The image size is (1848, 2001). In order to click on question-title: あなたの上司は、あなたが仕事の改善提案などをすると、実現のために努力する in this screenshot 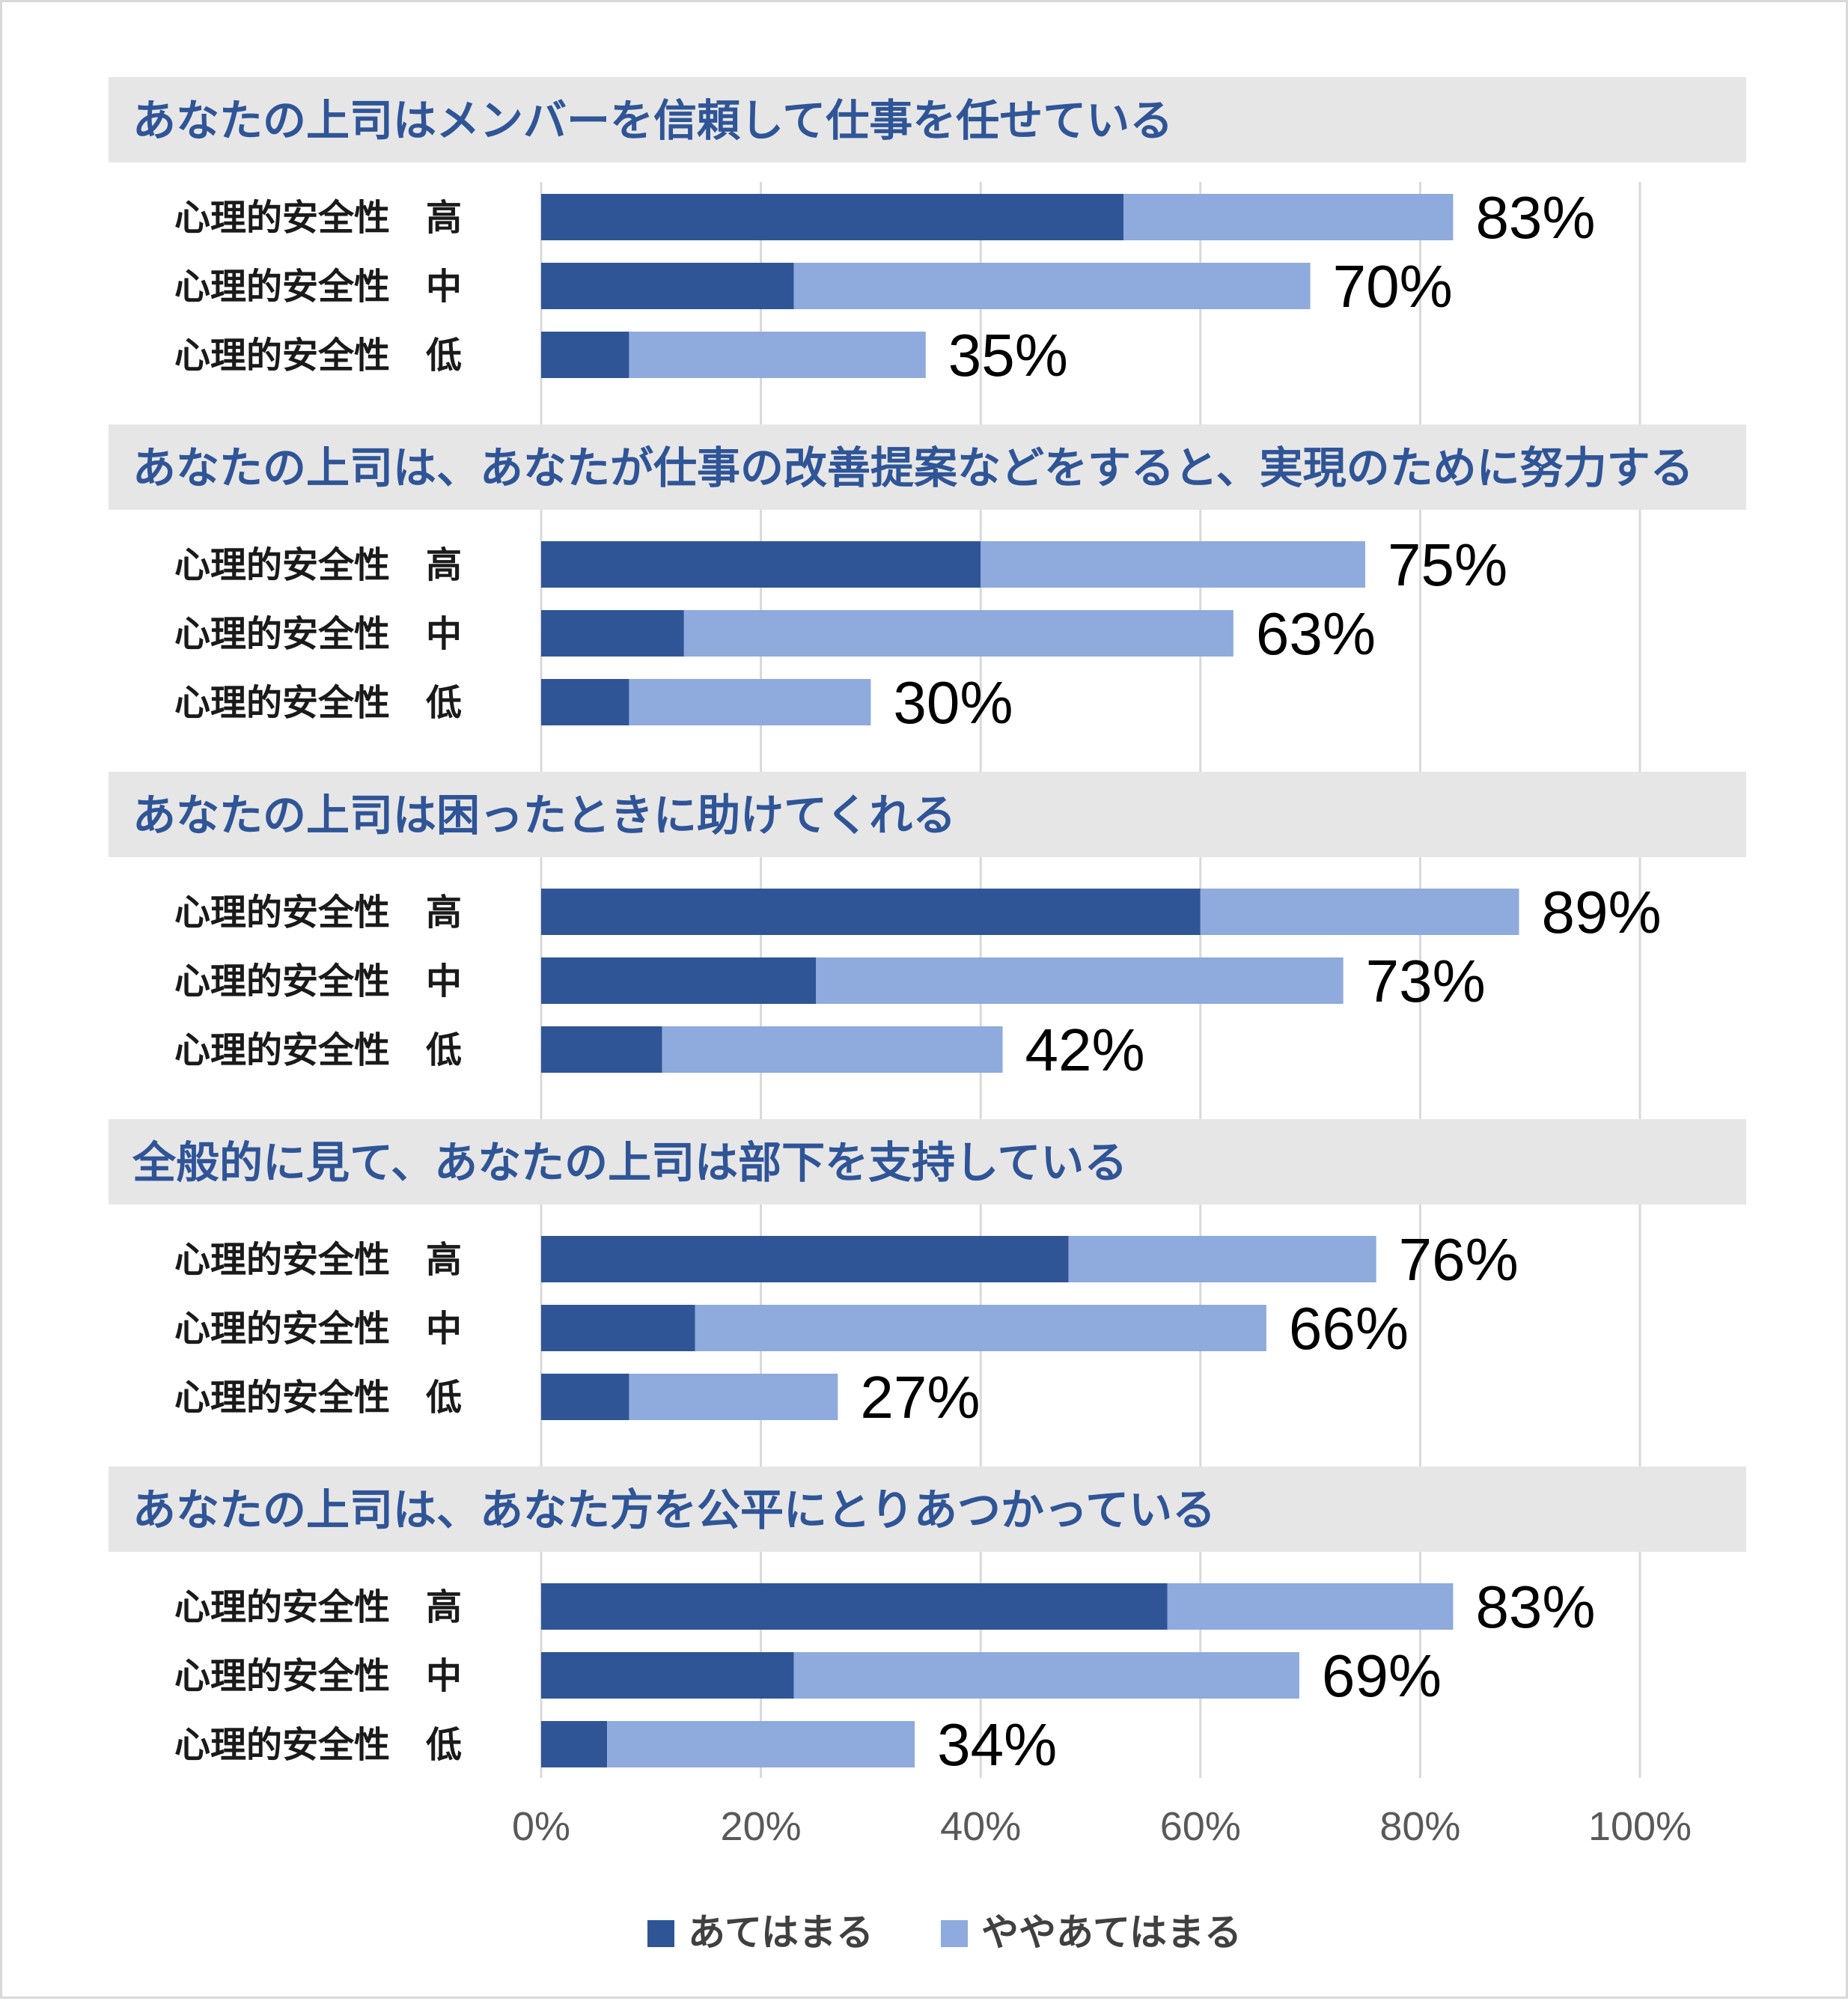, I will do `click(913, 467)`.